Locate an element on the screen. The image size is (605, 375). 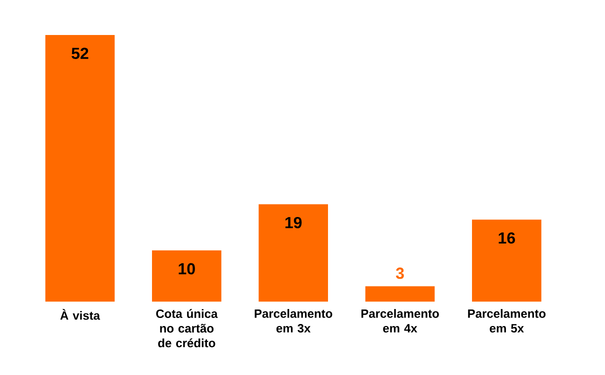
x-tick-label: Parcelamento em 3x is located at coordinates (293, 321).